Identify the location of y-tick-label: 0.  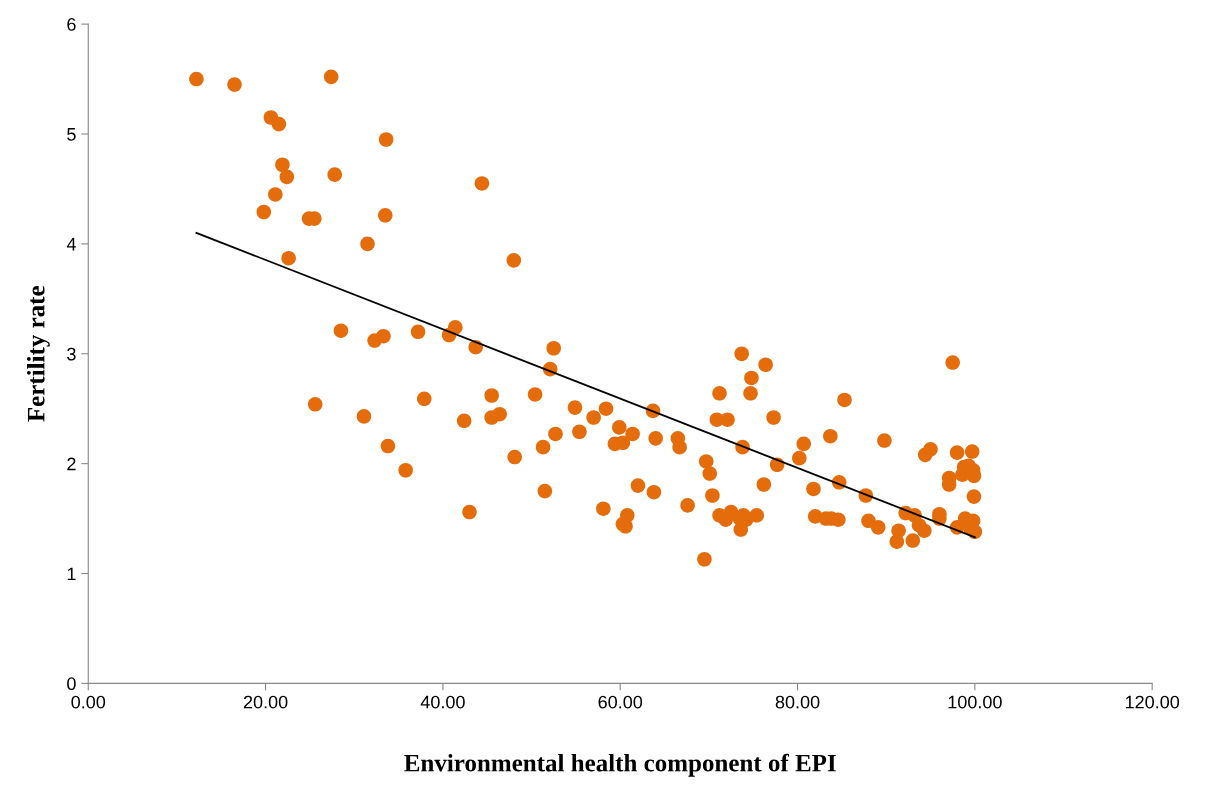
(71, 684).